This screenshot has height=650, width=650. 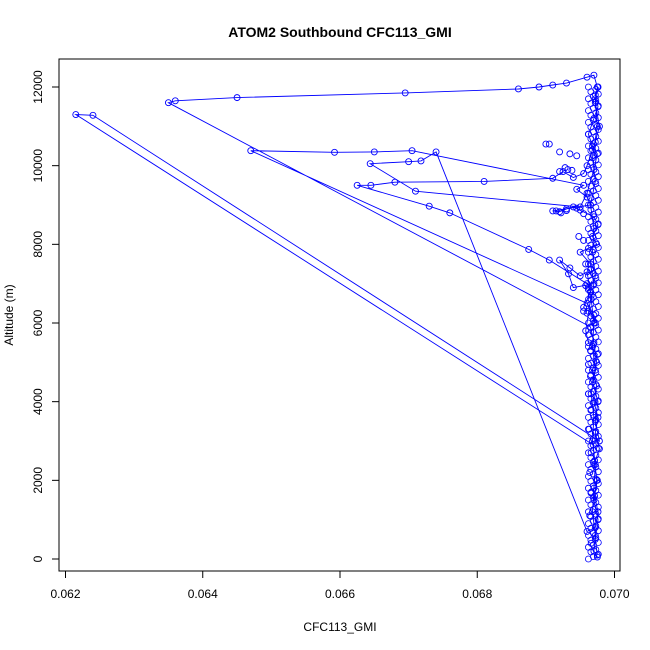 I want to click on x-axis: 0.062 0.064 0.066 0.068 0.070, so click(x=340, y=585).